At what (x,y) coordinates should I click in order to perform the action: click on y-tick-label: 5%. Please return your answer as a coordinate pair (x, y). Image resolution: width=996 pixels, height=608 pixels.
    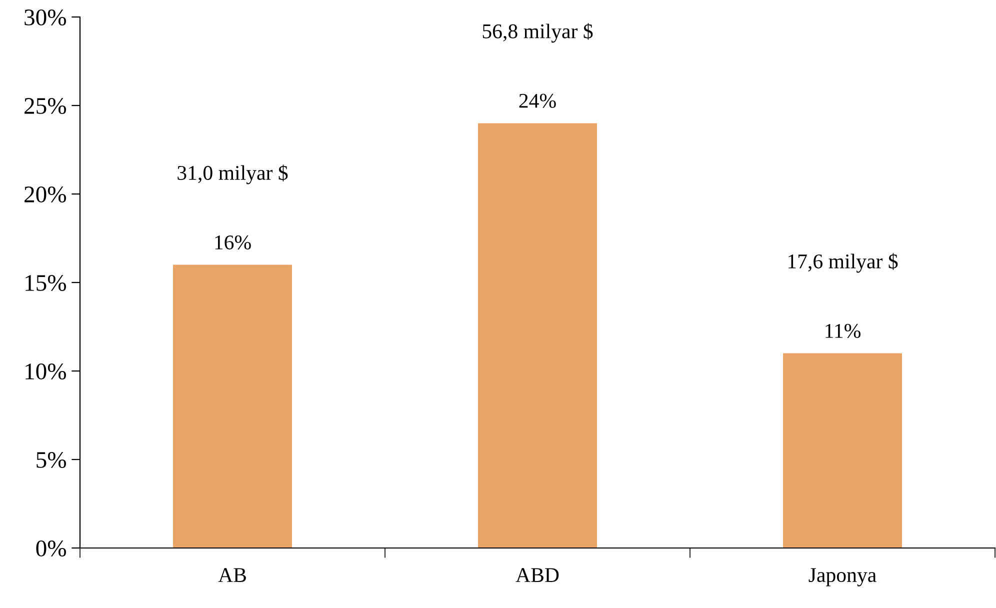
    Looking at the image, I should click on (51, 460).